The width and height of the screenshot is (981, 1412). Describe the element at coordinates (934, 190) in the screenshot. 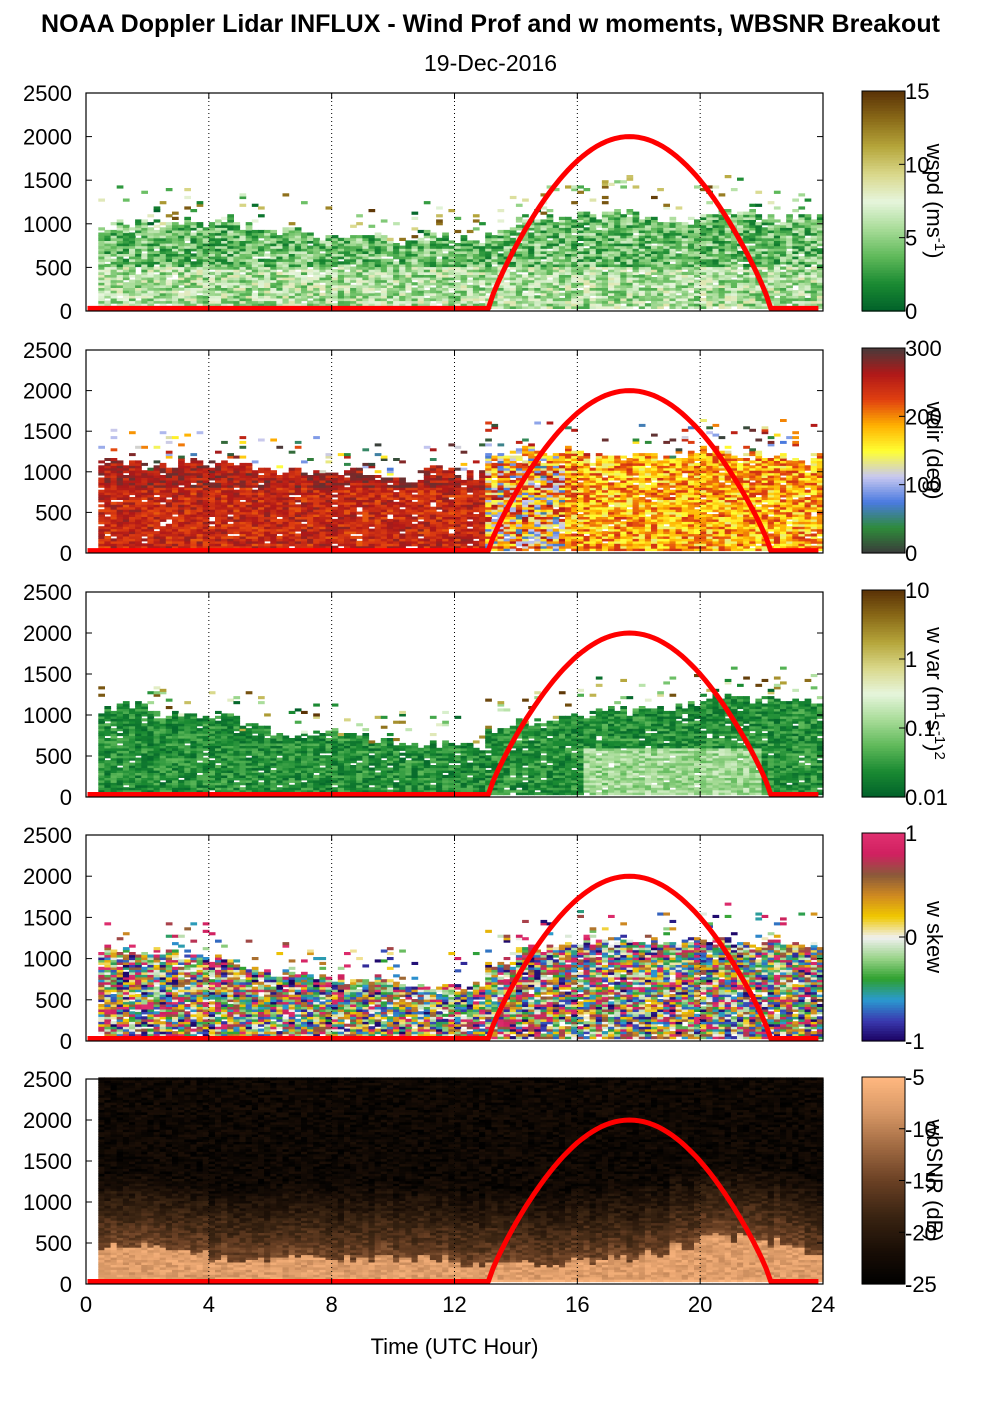

I see `colorbar-label-part: wspd (ms` at that location.